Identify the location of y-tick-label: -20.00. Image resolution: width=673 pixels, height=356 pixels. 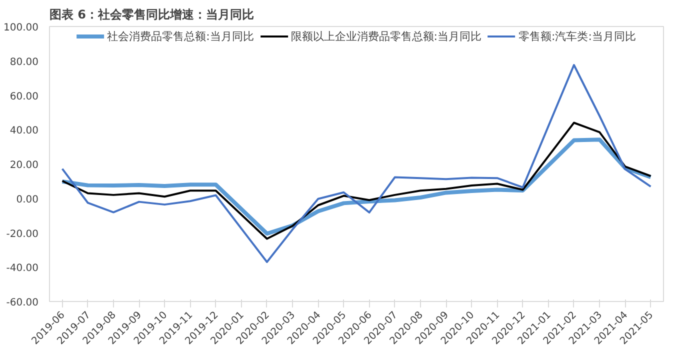
(22, 234).